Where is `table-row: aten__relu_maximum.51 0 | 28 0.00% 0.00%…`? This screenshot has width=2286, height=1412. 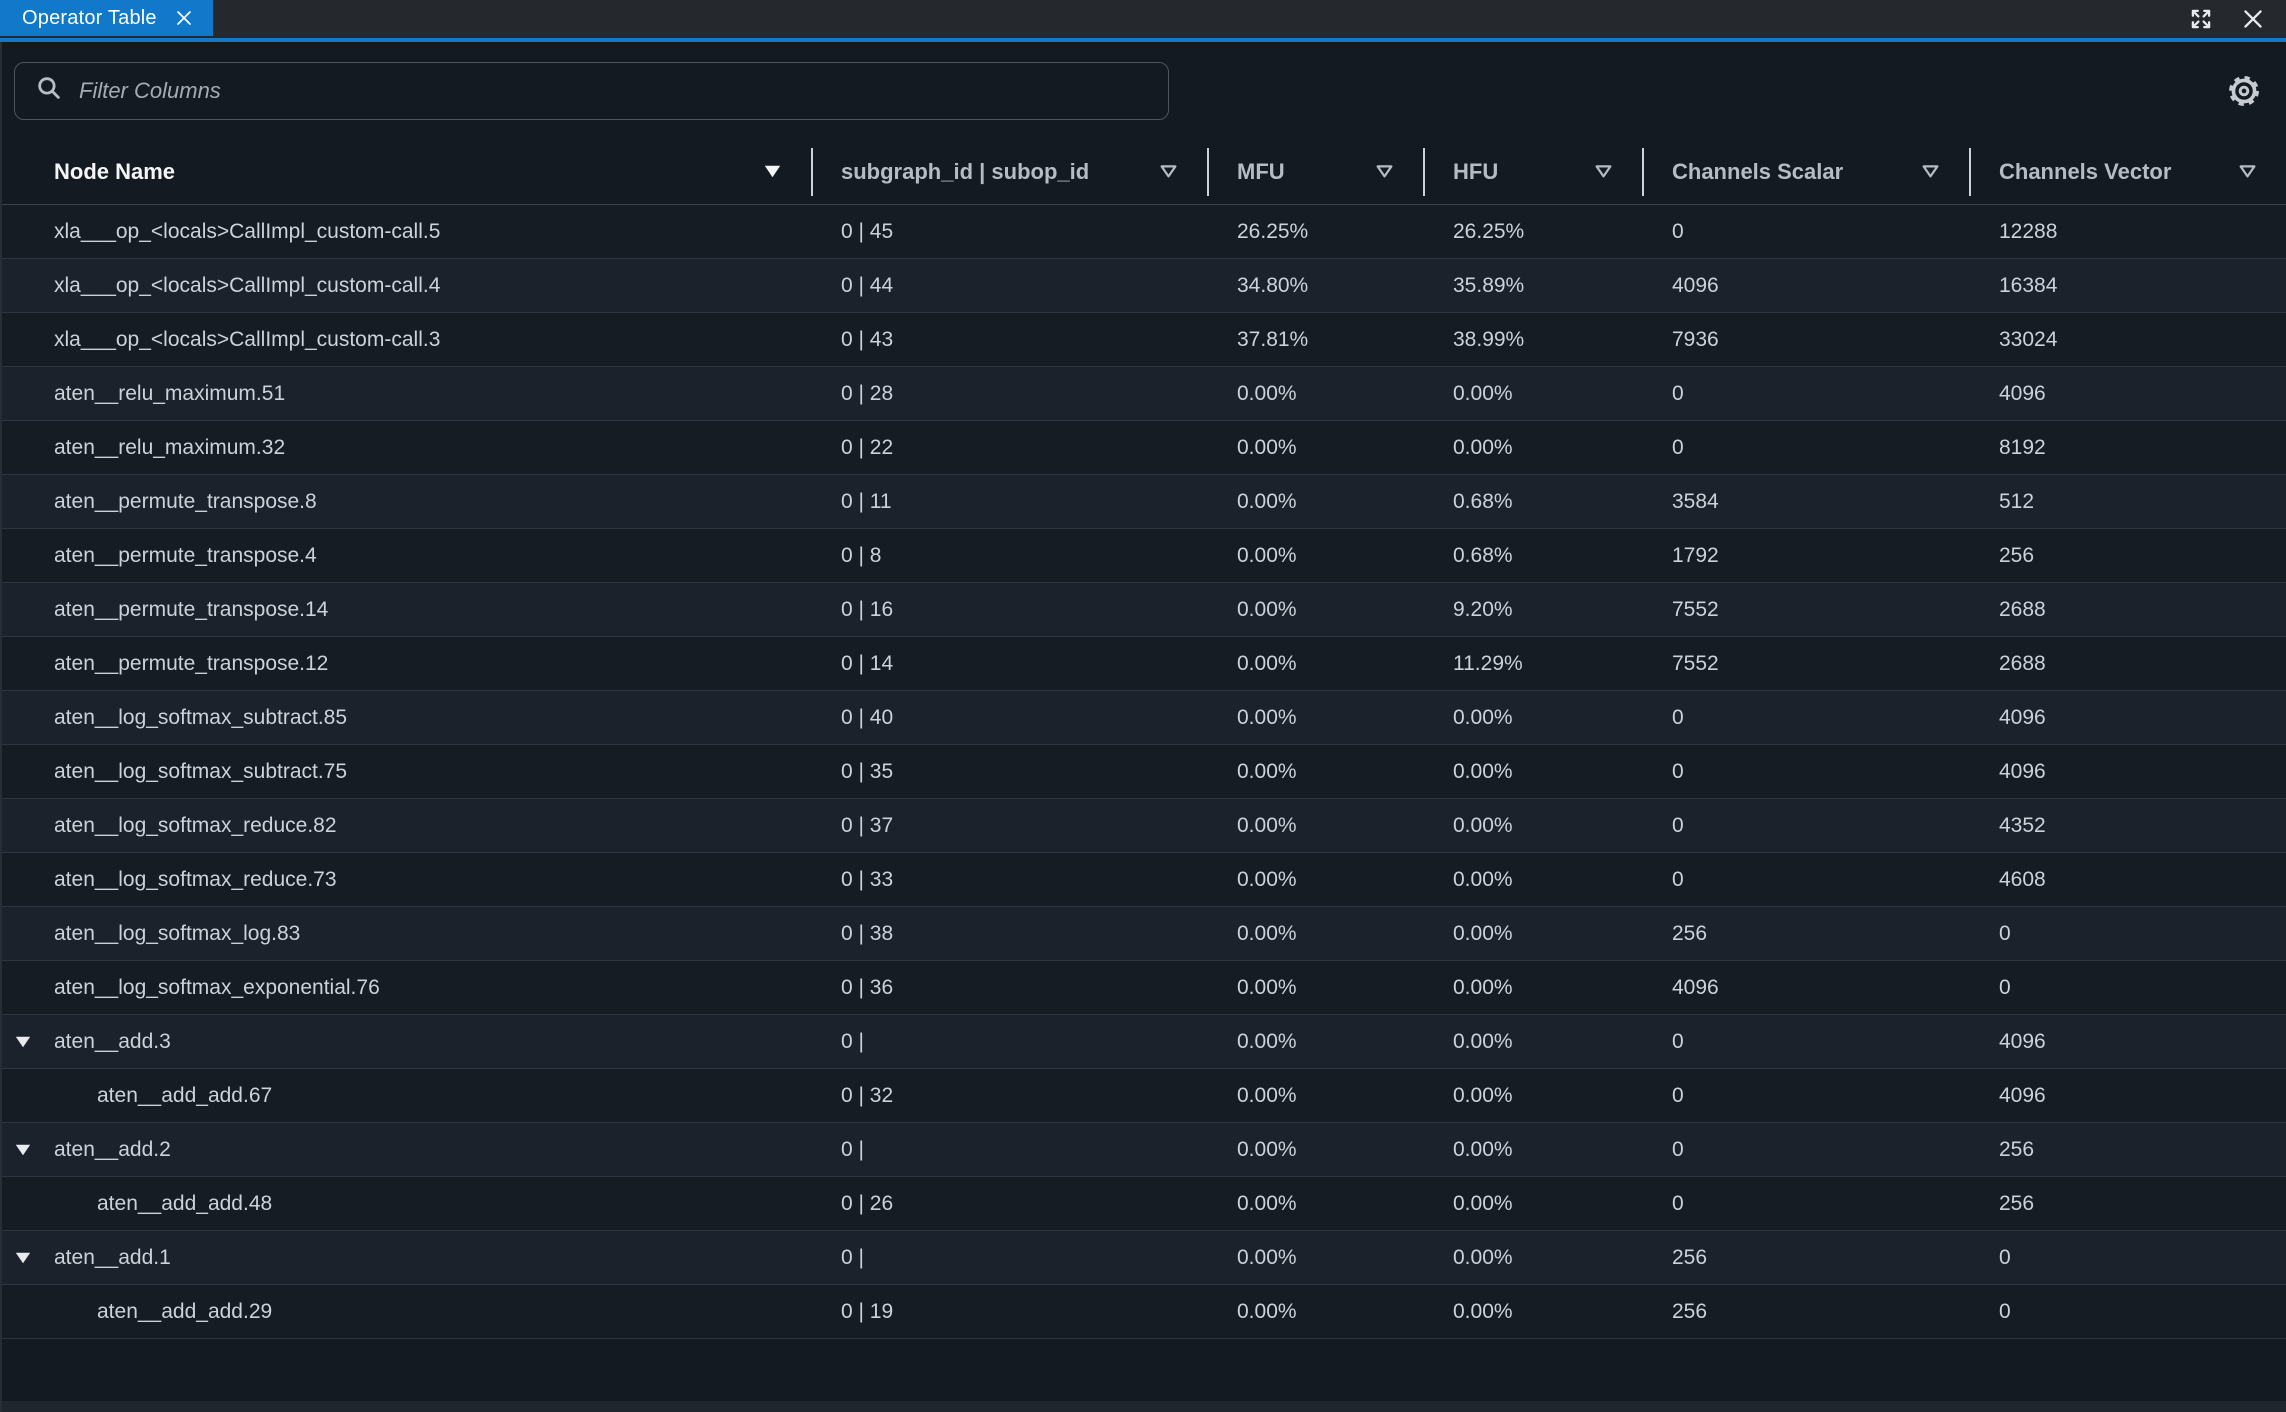 table-row: aten__relu_maximum.51 0 | 28 0.00% 0.00%… is located at coordinates (1144, 394).